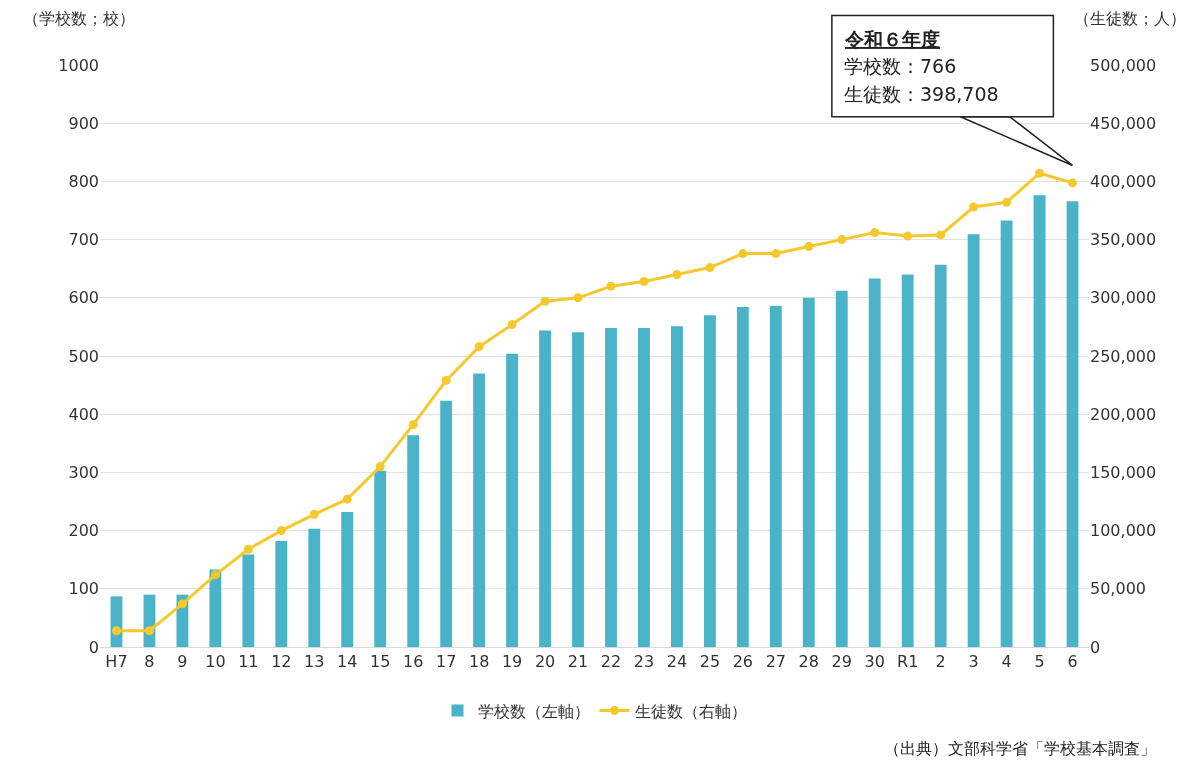  Describe the element at coordinates (413, 662) in the screenshot. I see `x-tick-label: 16` at that location.